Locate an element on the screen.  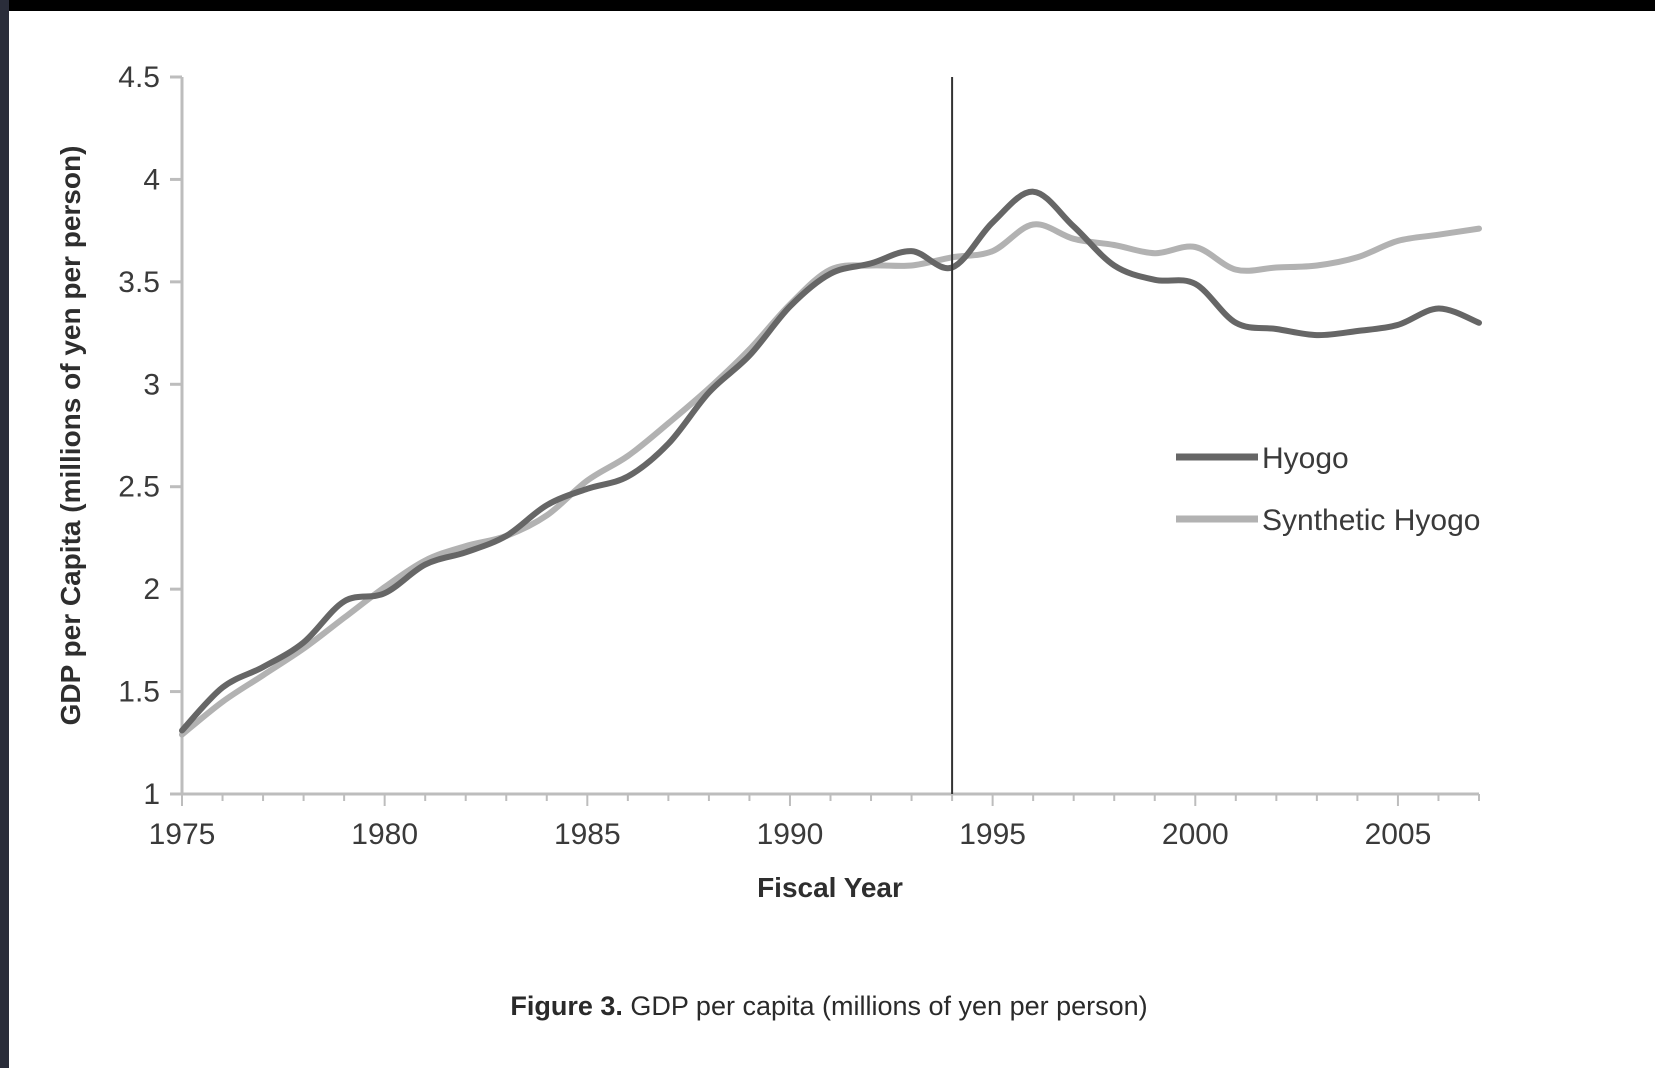
legend-label-hyogo: Hyogo is located at coordinates (1305, 458).